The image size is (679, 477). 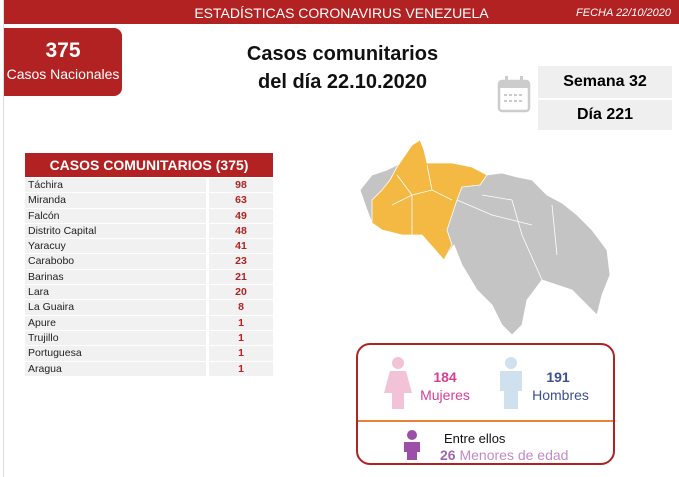 I want to click on state-name: Táchira, so click(x=115, y=185).